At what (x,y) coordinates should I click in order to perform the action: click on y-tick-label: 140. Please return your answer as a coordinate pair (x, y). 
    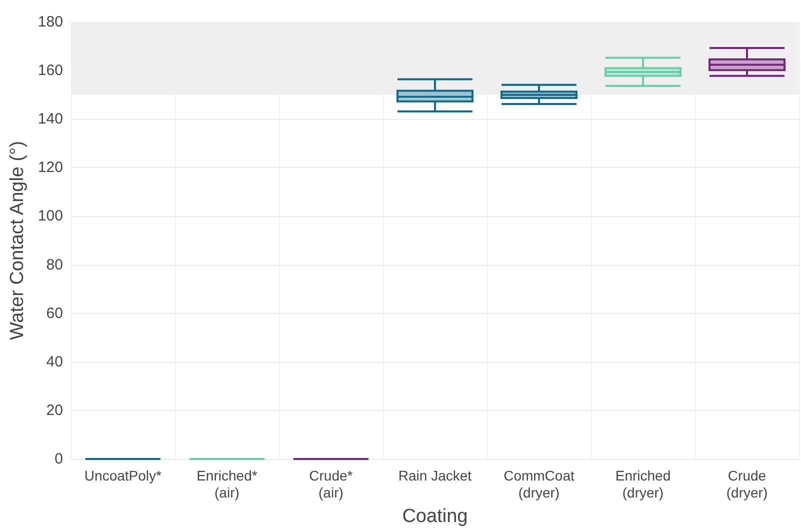
    Looking at the image, I should click on (50, 119).